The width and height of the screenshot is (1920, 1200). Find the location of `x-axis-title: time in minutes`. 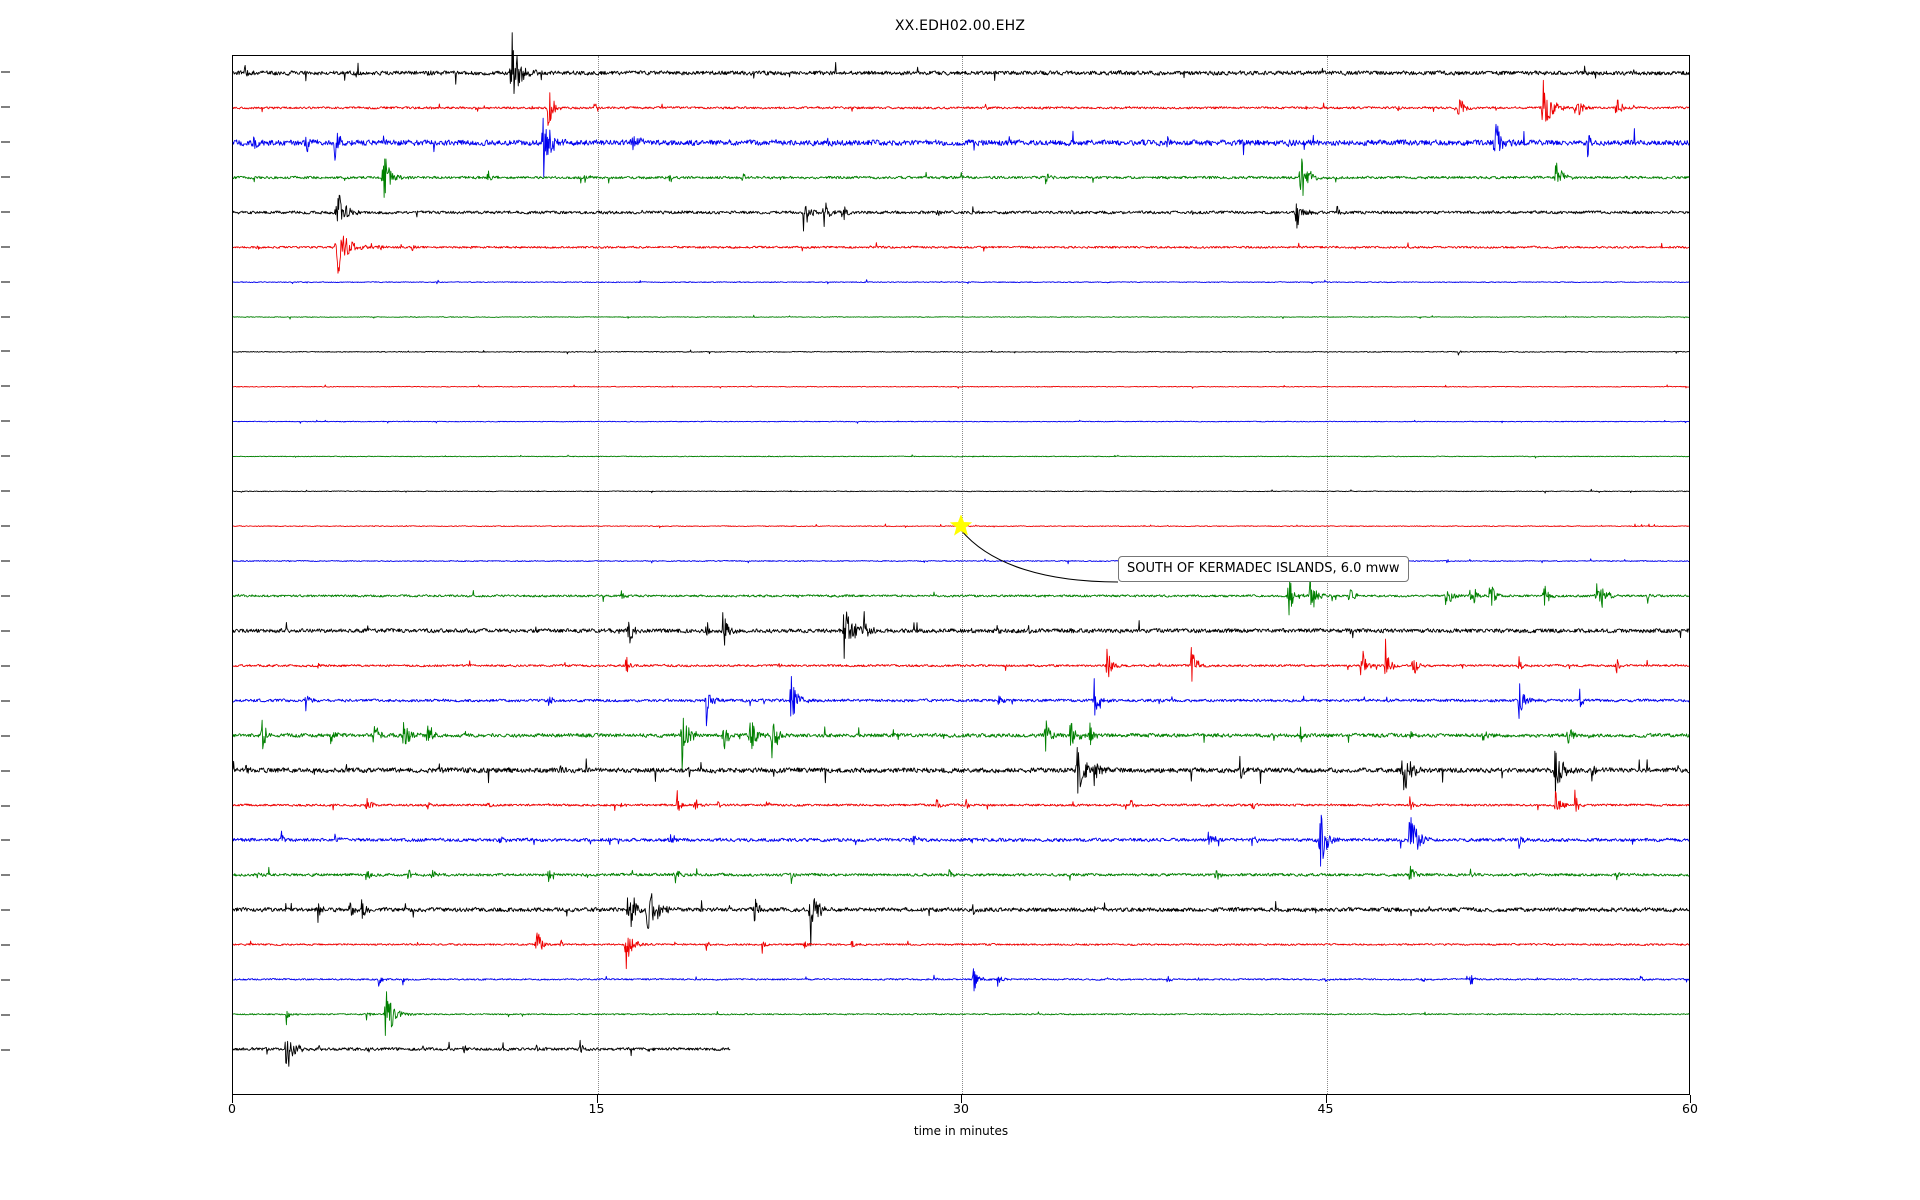

x-axis-title: time in minutes is located at coordinates (961, 1131).